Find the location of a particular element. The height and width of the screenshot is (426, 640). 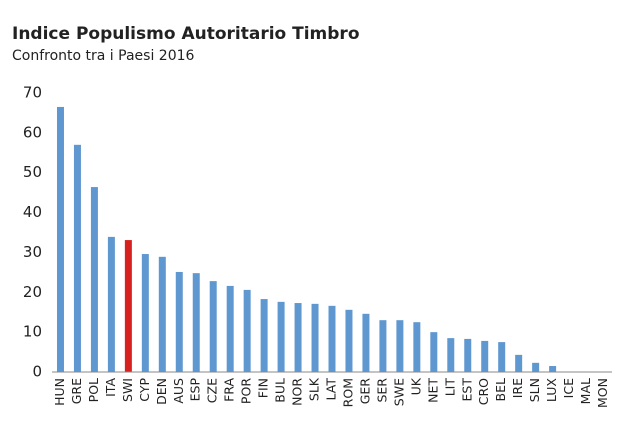

x-tick-label: CZE is located at coordinates (212, 390).